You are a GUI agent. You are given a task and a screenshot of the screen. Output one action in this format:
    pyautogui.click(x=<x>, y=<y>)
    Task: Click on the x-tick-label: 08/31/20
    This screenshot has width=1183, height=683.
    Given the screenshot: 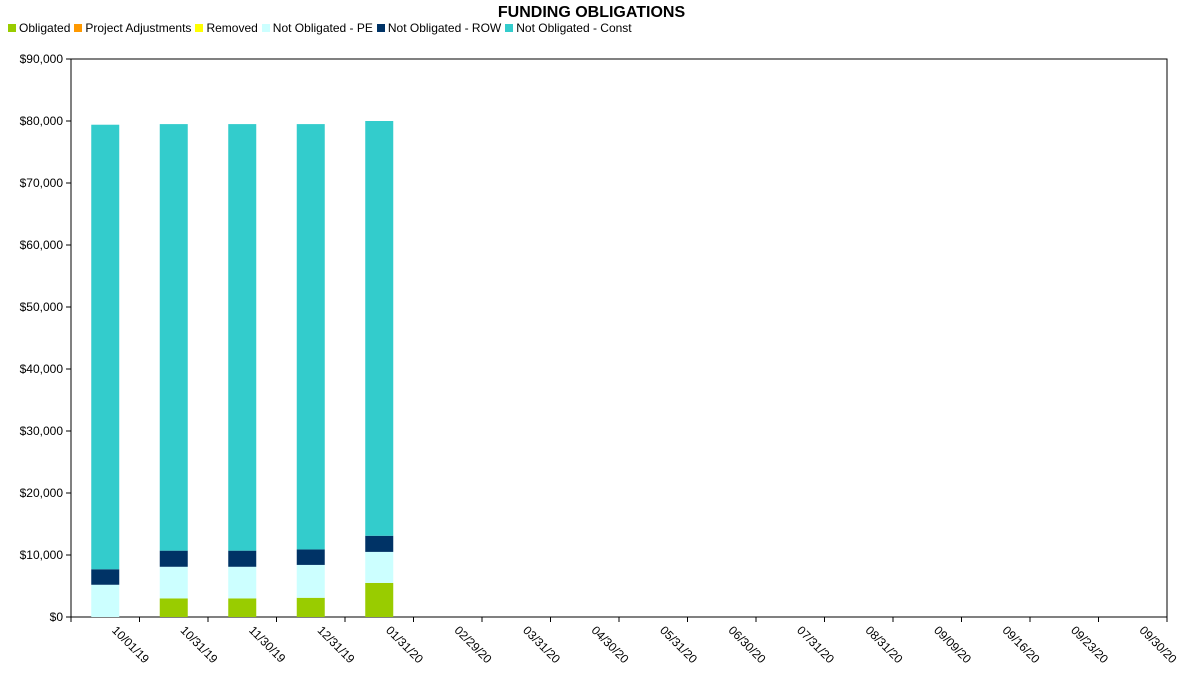 What is the action you would take?
    pyautogui.click(x=884, y=644)
    